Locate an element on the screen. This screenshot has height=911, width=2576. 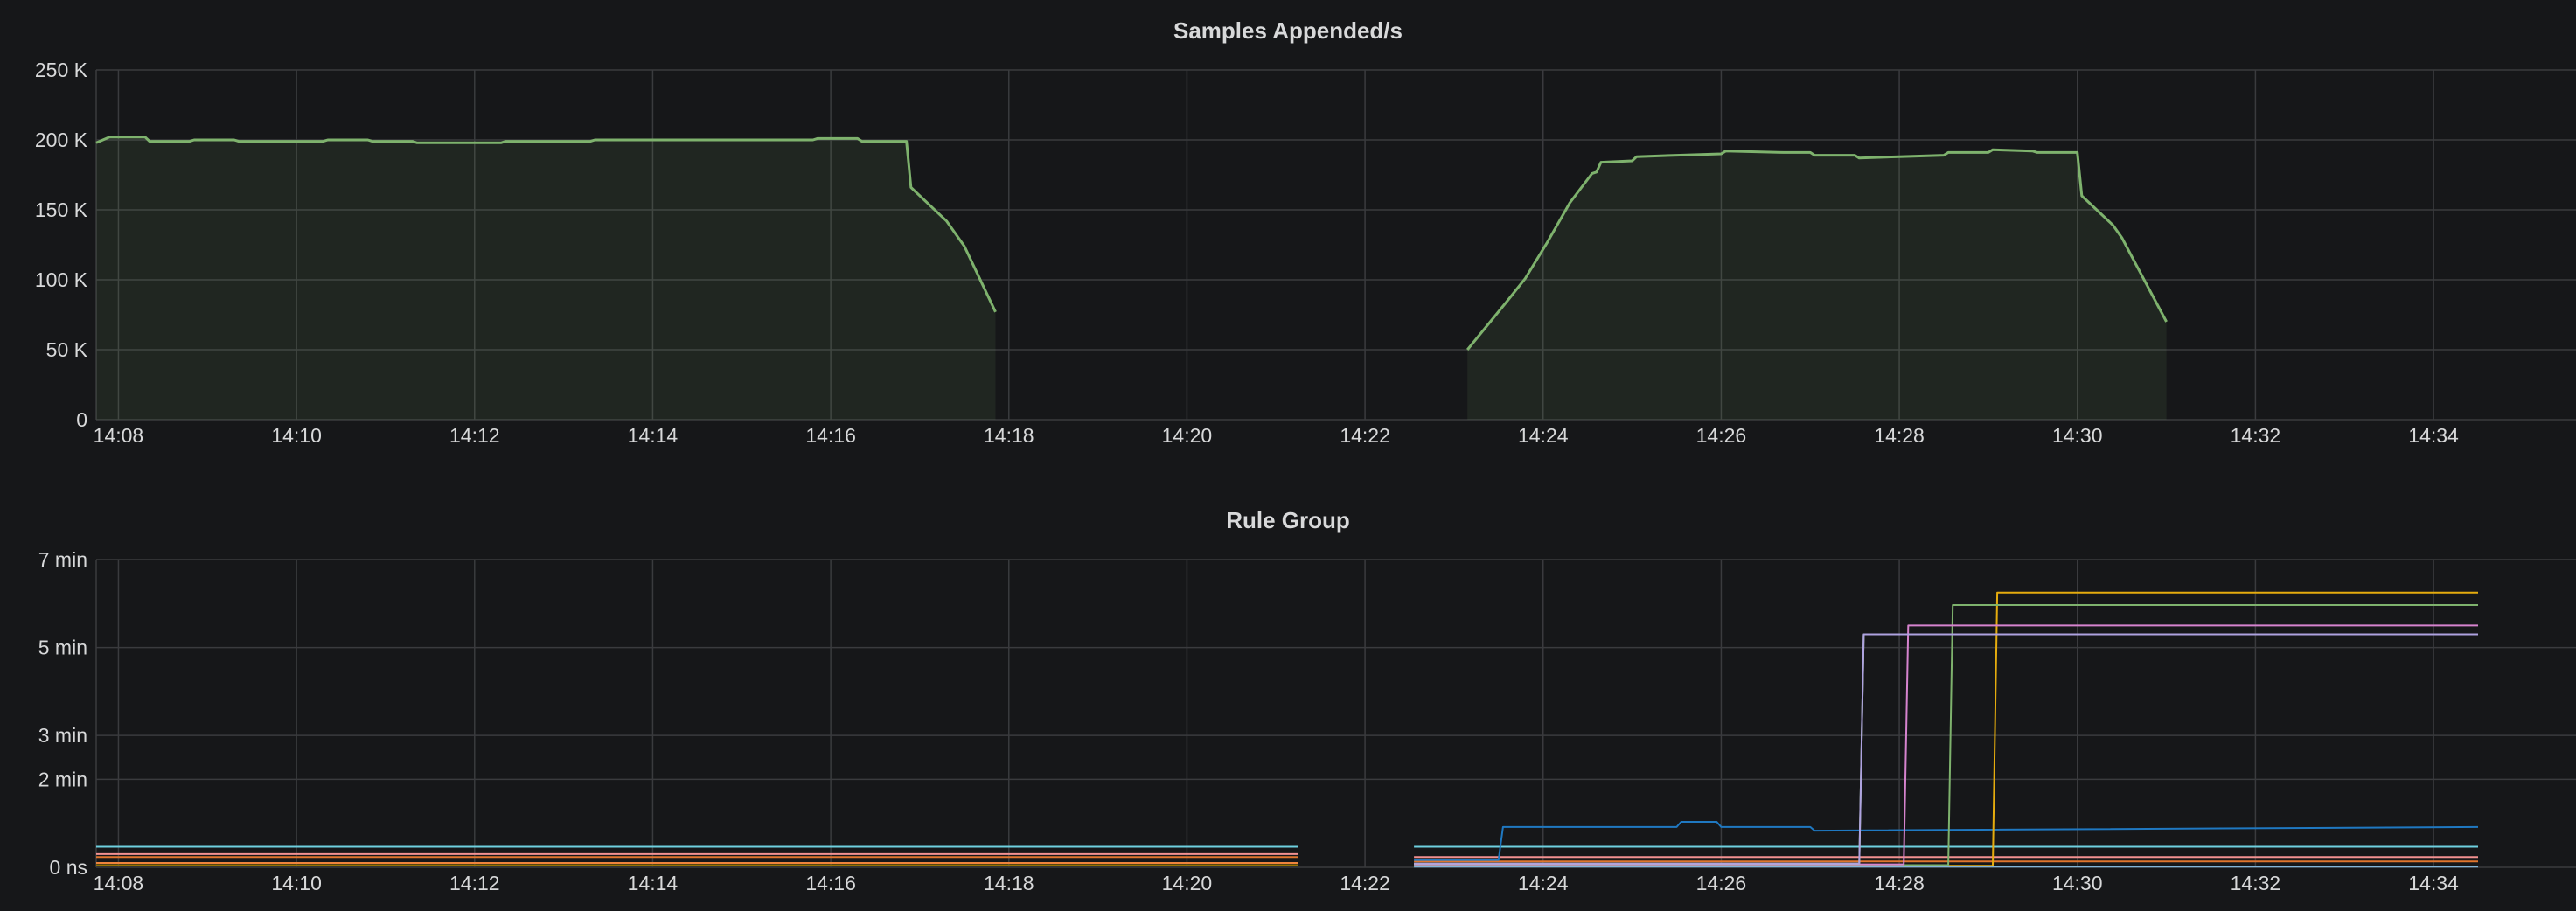
y-tick-label: 200 K is located at coordinates (61, 140).